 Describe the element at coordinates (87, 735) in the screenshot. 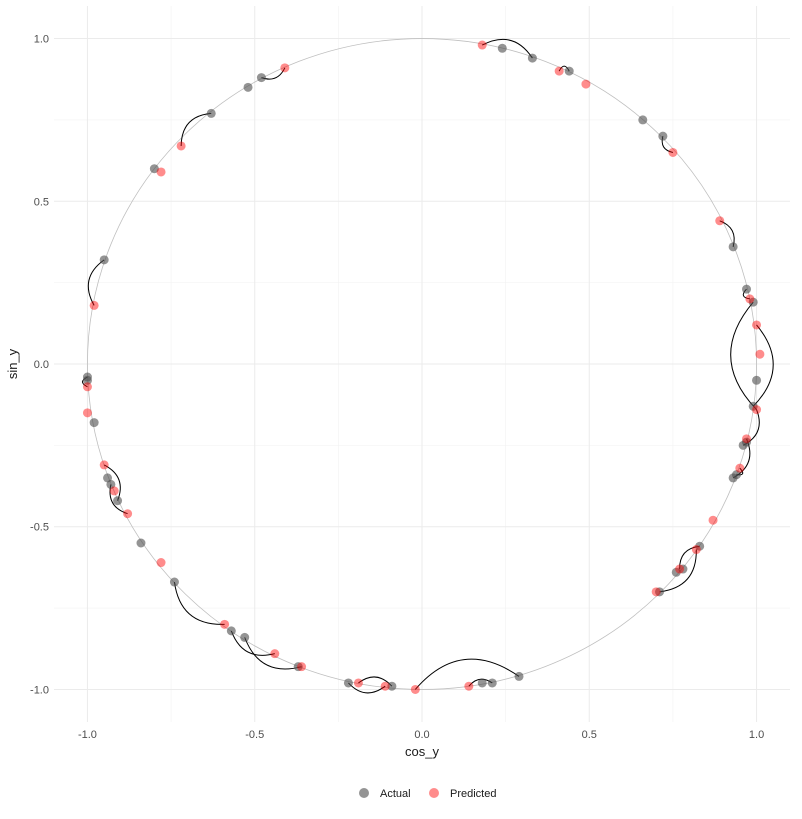

I see `x-tick-label: -1.0` at that location.